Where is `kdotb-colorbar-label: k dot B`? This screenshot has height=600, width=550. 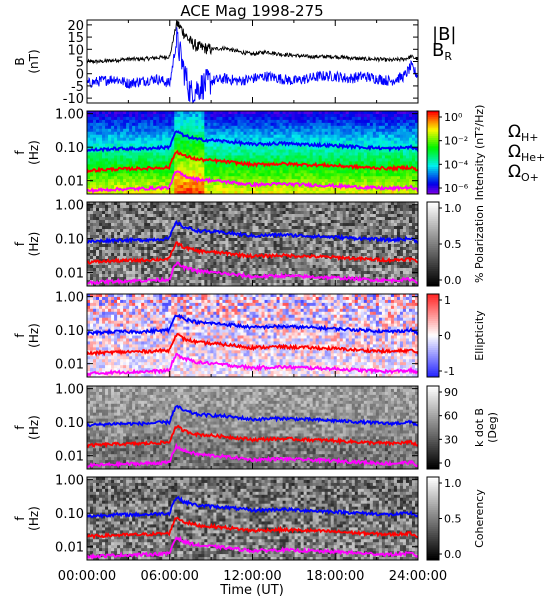 kdotb-colorbar-label: k dot B is located at coordinates (479, 427).